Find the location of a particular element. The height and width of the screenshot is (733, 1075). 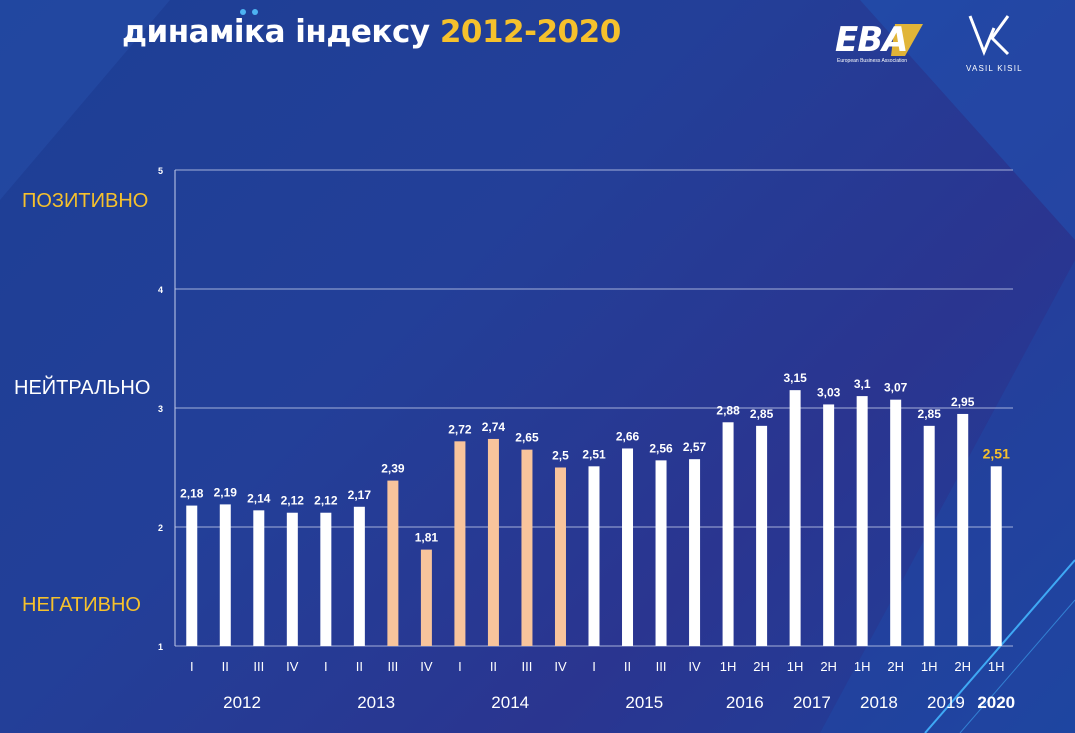

bar-value-label: 2,65 is located at coordinates (527, 438).